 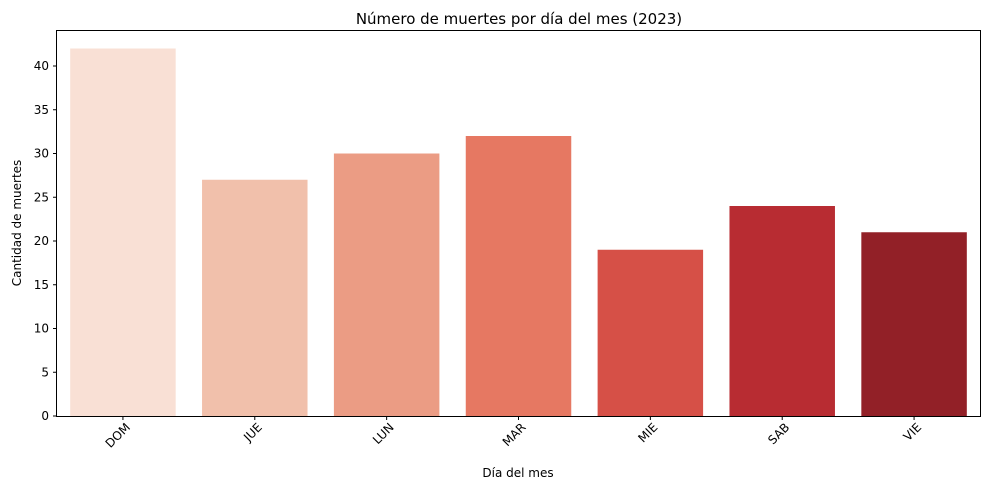 I want to click on x-tick-label-jue: JUE, so click(x=252, y=432).